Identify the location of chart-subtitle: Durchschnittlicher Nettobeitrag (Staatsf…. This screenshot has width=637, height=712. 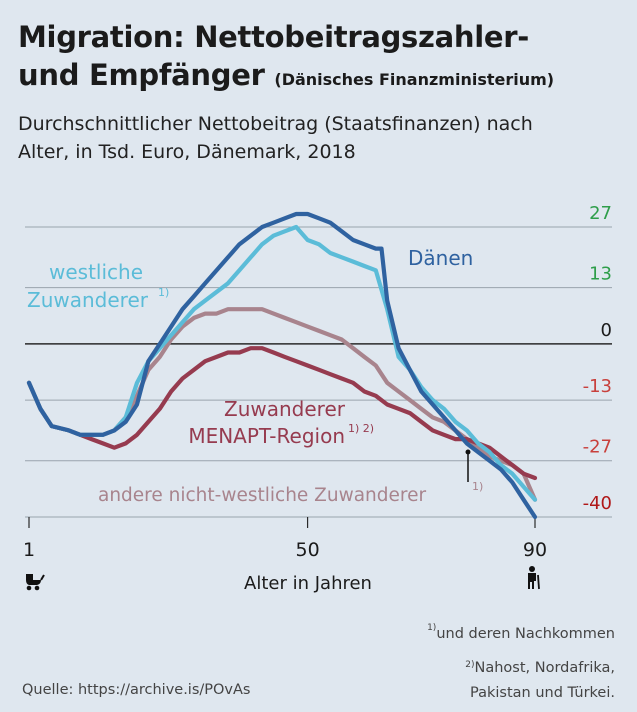
(323, 138).